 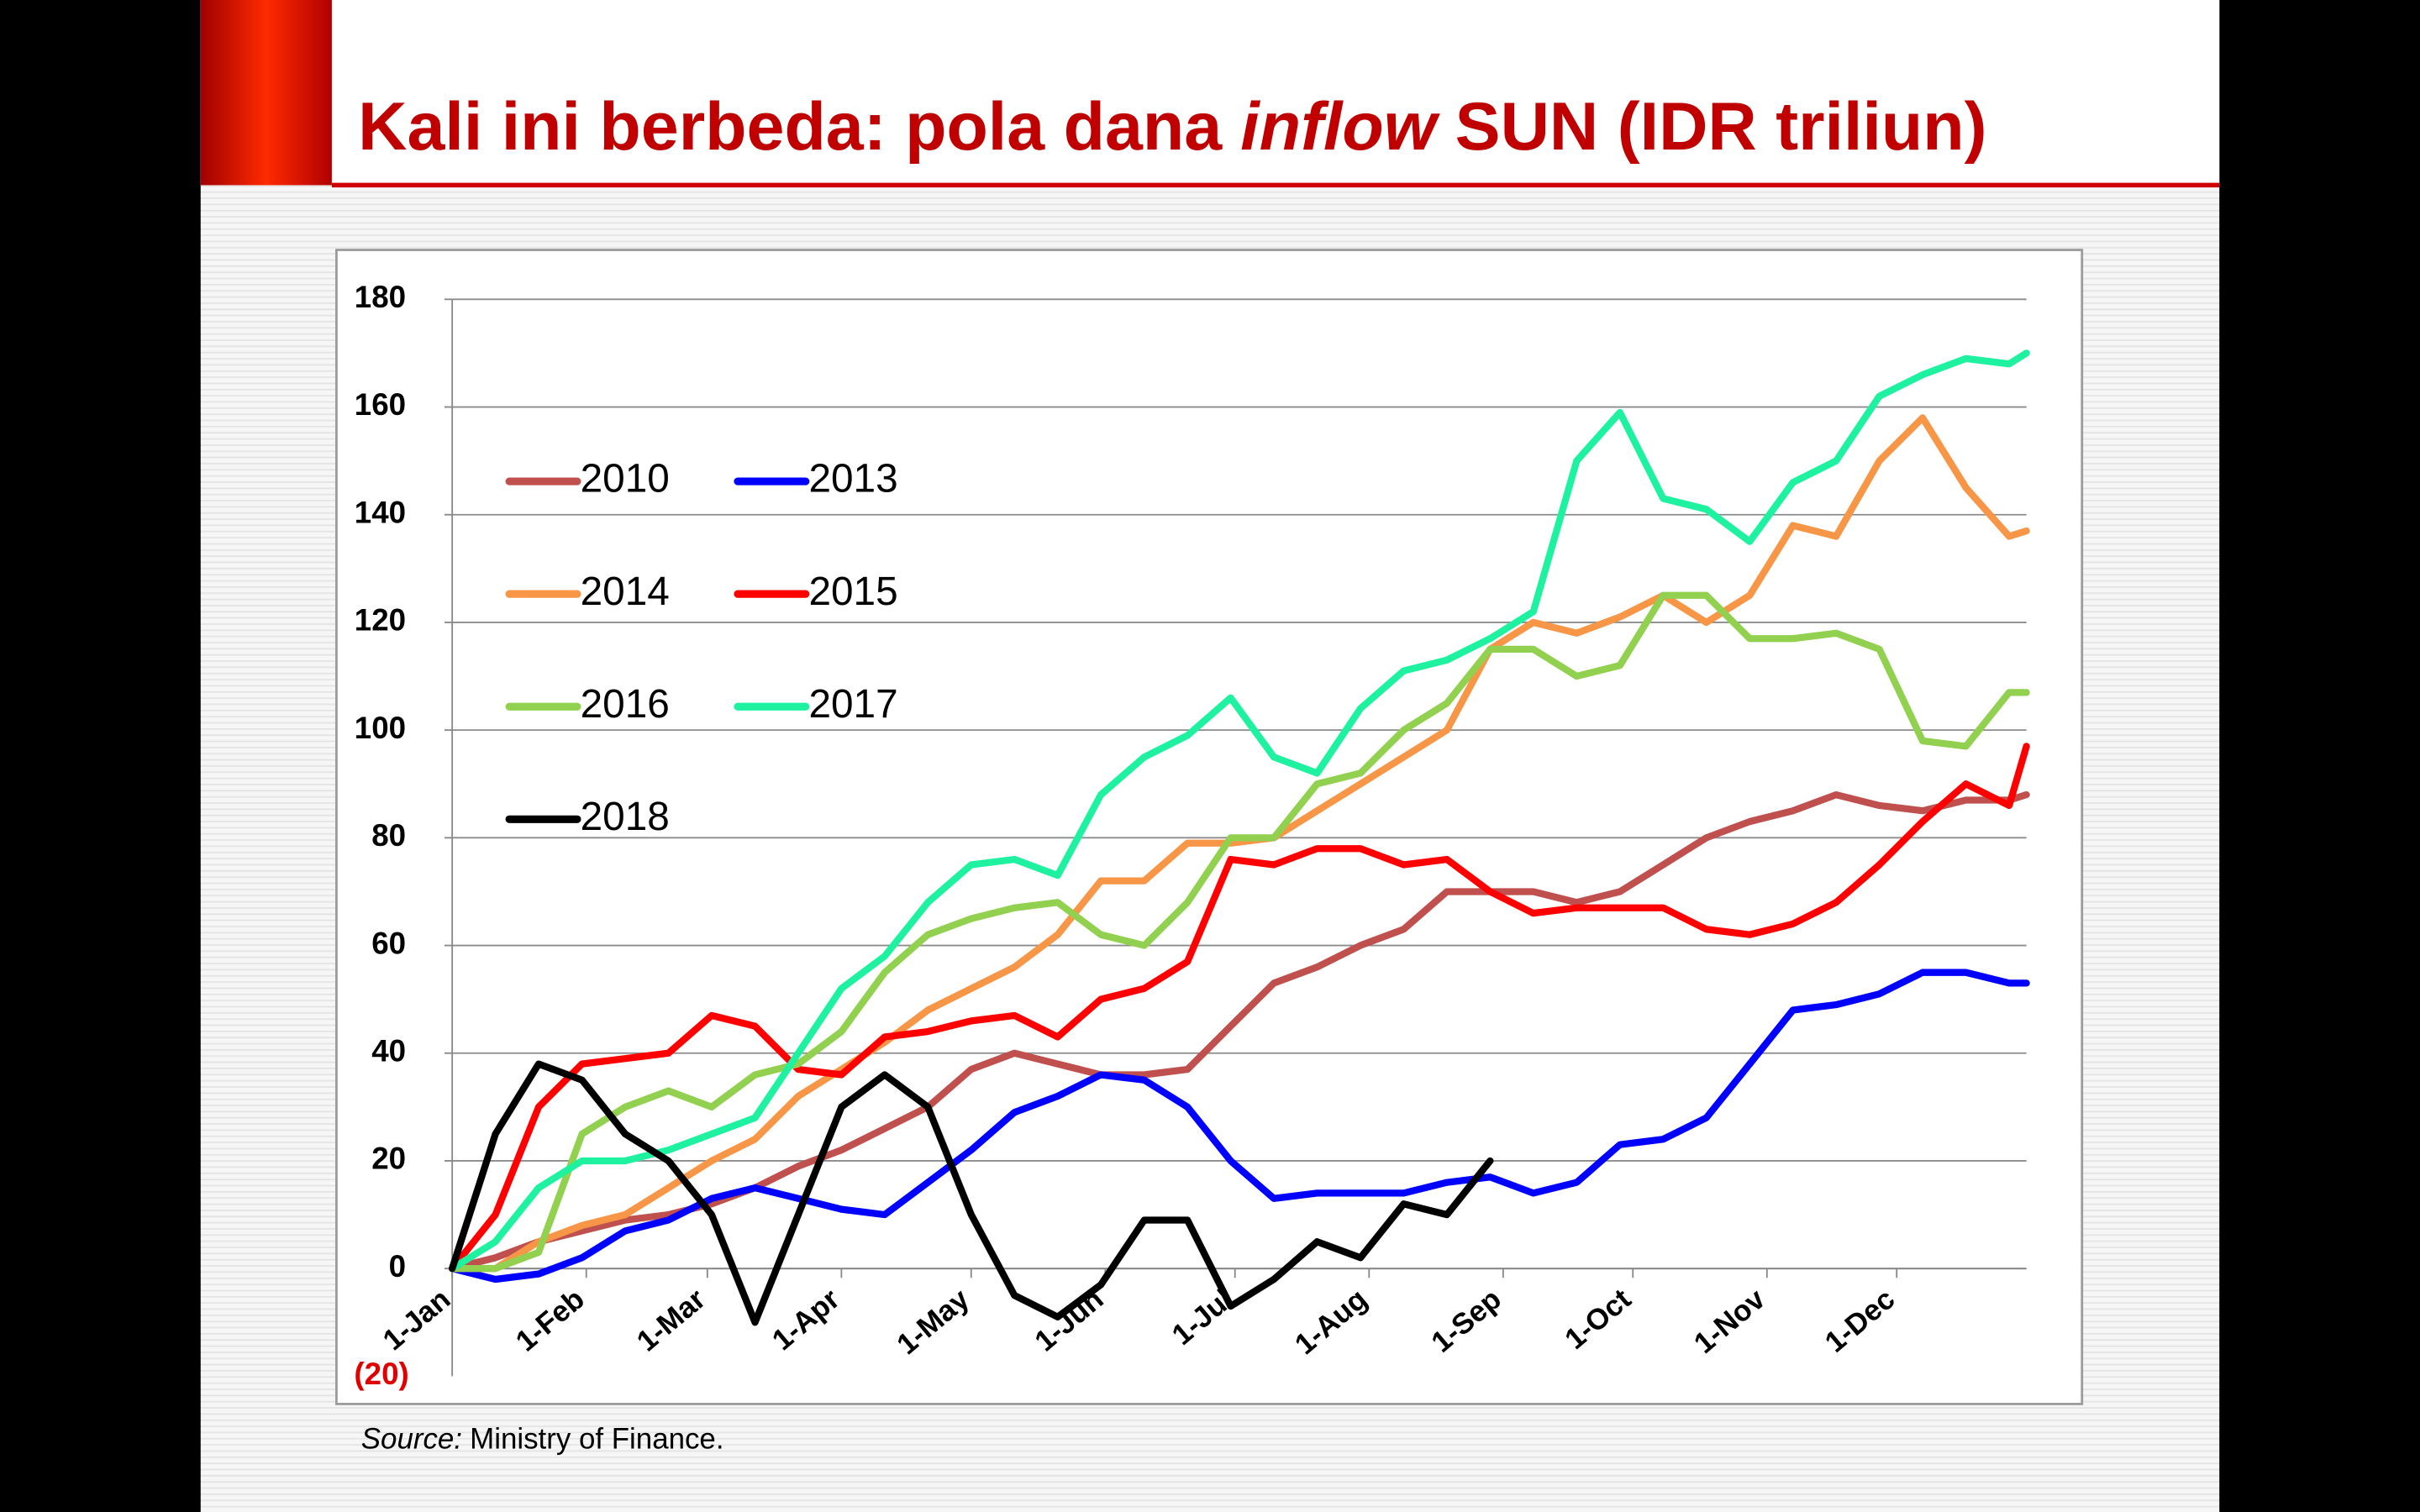 I want to click on source-note: Source: Ministry of Finance., so click(x=542, y=1439).